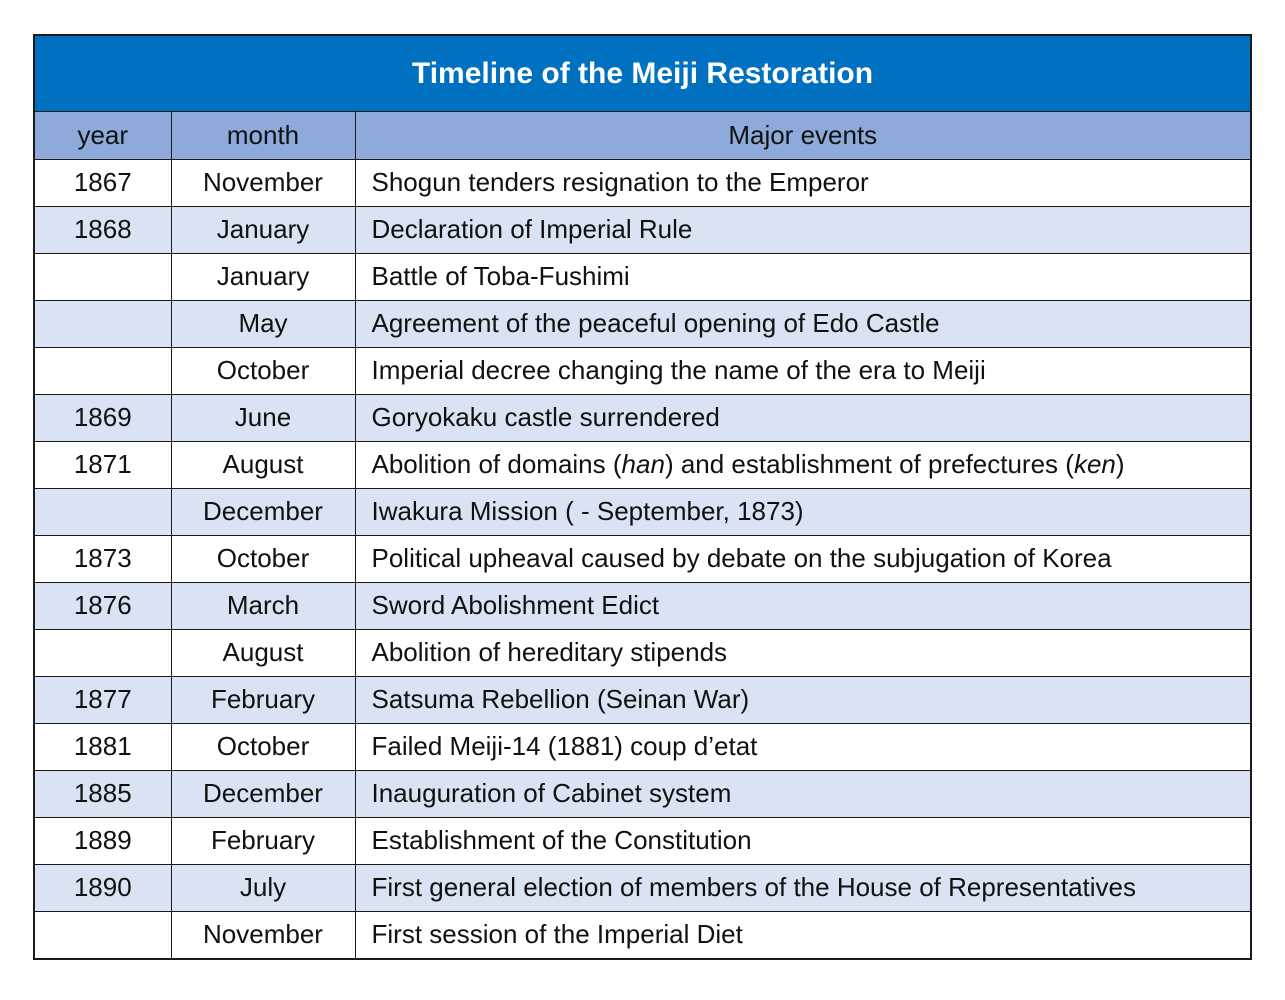 The height and width of the screenshot is (1000, 1285). Describe the element at coordinates (802, 793) in the screenshot. I see `event-cell: Inauguration of Cabinet system` at that location.